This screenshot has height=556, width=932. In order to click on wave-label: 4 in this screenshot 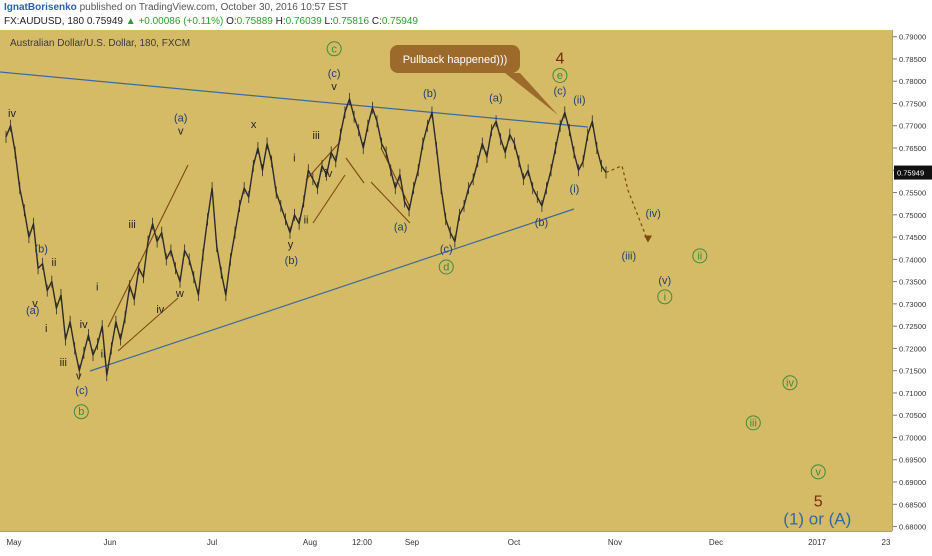, I will do `click(559, 58)`.